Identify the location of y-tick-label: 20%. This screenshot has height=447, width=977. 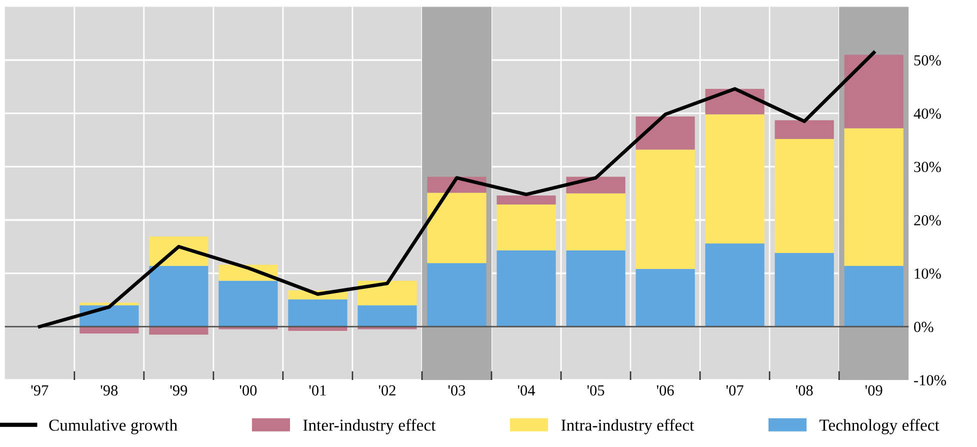
(927, 220).